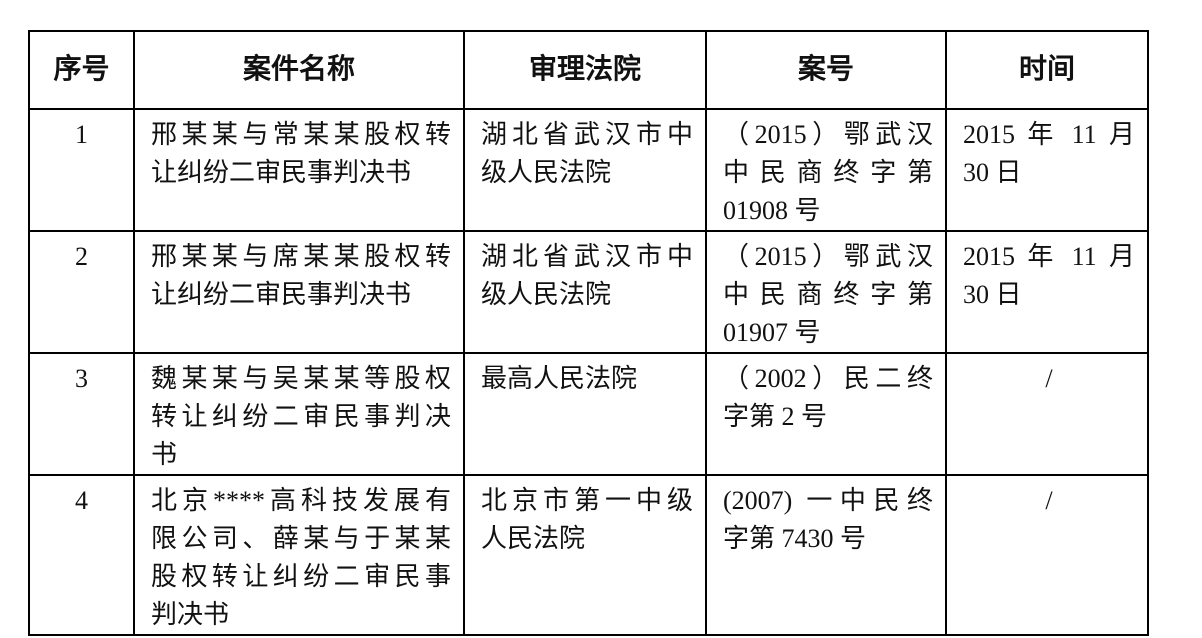 This screenshot has height=638, width=1202. I want to click on header-case-name: 案件名称, so click(299, 70).